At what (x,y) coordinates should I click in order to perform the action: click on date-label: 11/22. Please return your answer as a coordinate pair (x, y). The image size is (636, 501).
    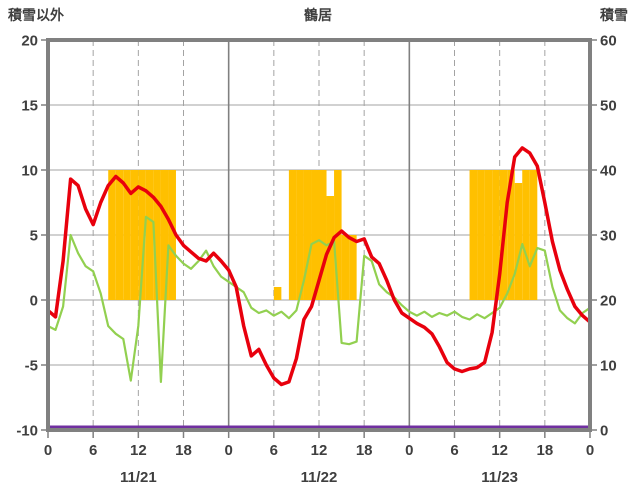
    Looking at the image, I should click on (319, 477).